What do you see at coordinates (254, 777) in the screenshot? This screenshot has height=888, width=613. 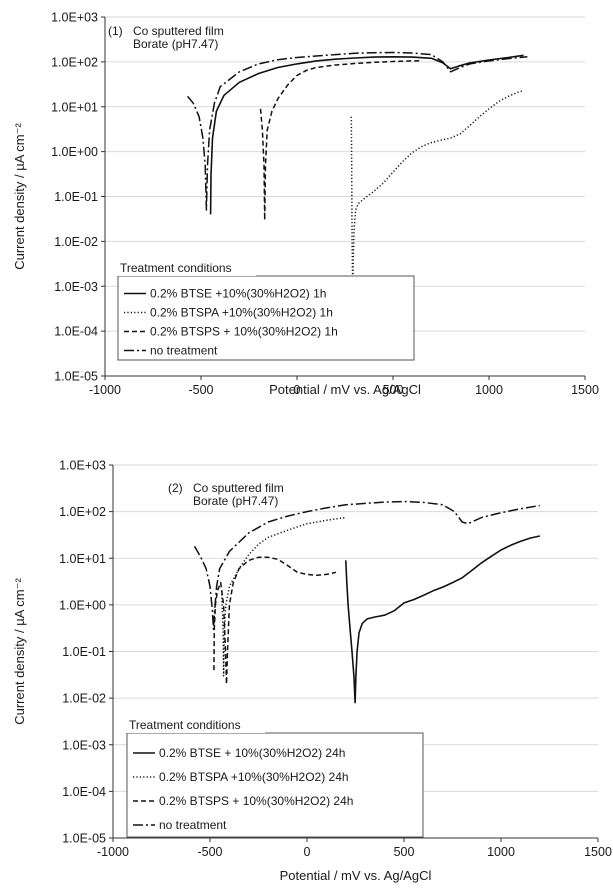 I see `legend-entry-2: 0.2% BTSPA +10%(30%H2O2) 24h` at bounding box center [254, 777].